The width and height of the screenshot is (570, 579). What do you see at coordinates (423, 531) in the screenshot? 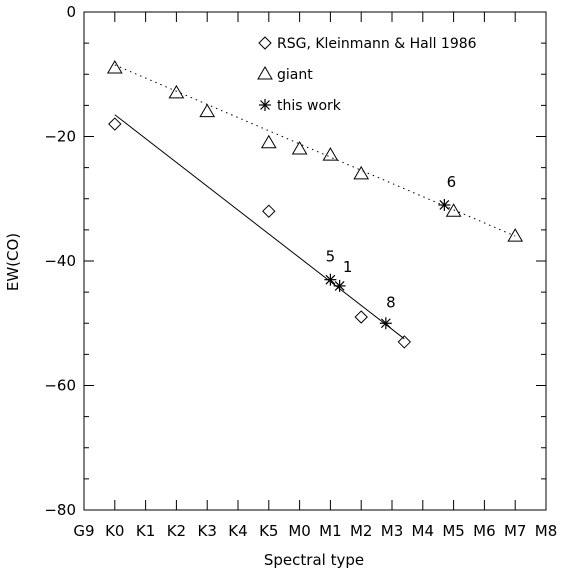
I see `x-tick-label: M4` at bounding box center [423, 531].